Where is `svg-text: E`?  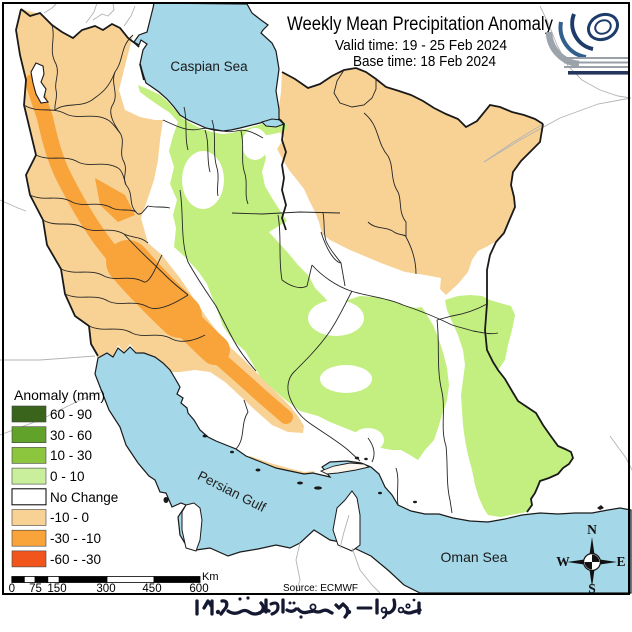 svg-text: E is located at coordinates (620, 561).